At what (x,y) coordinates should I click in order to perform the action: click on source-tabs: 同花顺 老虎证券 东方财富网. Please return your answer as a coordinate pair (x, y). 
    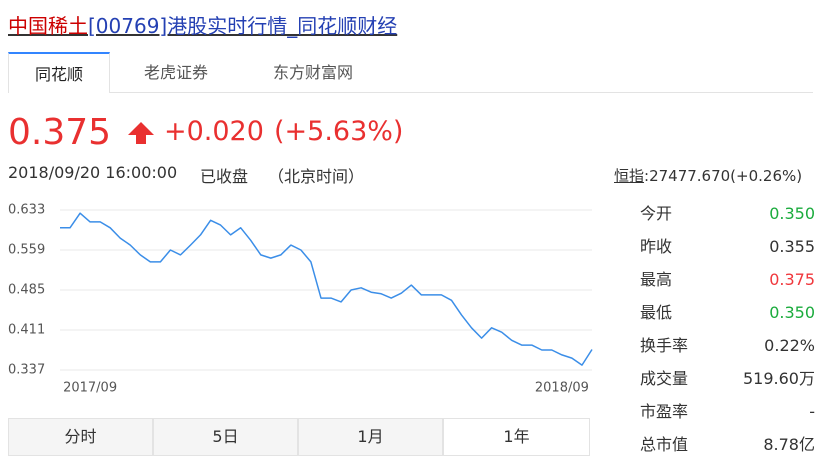
    Looking at the image, I should click on (410, 72).